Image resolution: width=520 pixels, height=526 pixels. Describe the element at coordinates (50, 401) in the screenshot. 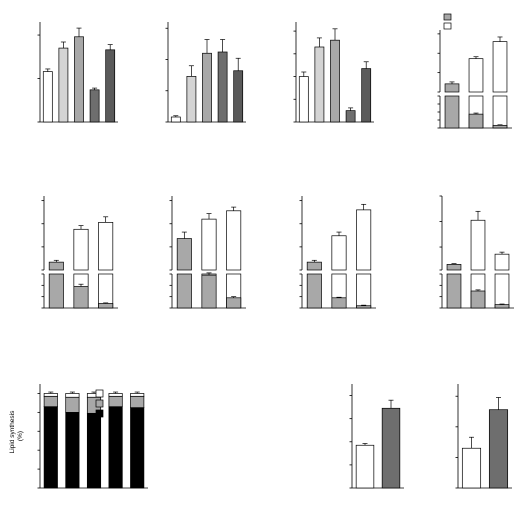

I see `stack-glucose-pnt1` at that location.